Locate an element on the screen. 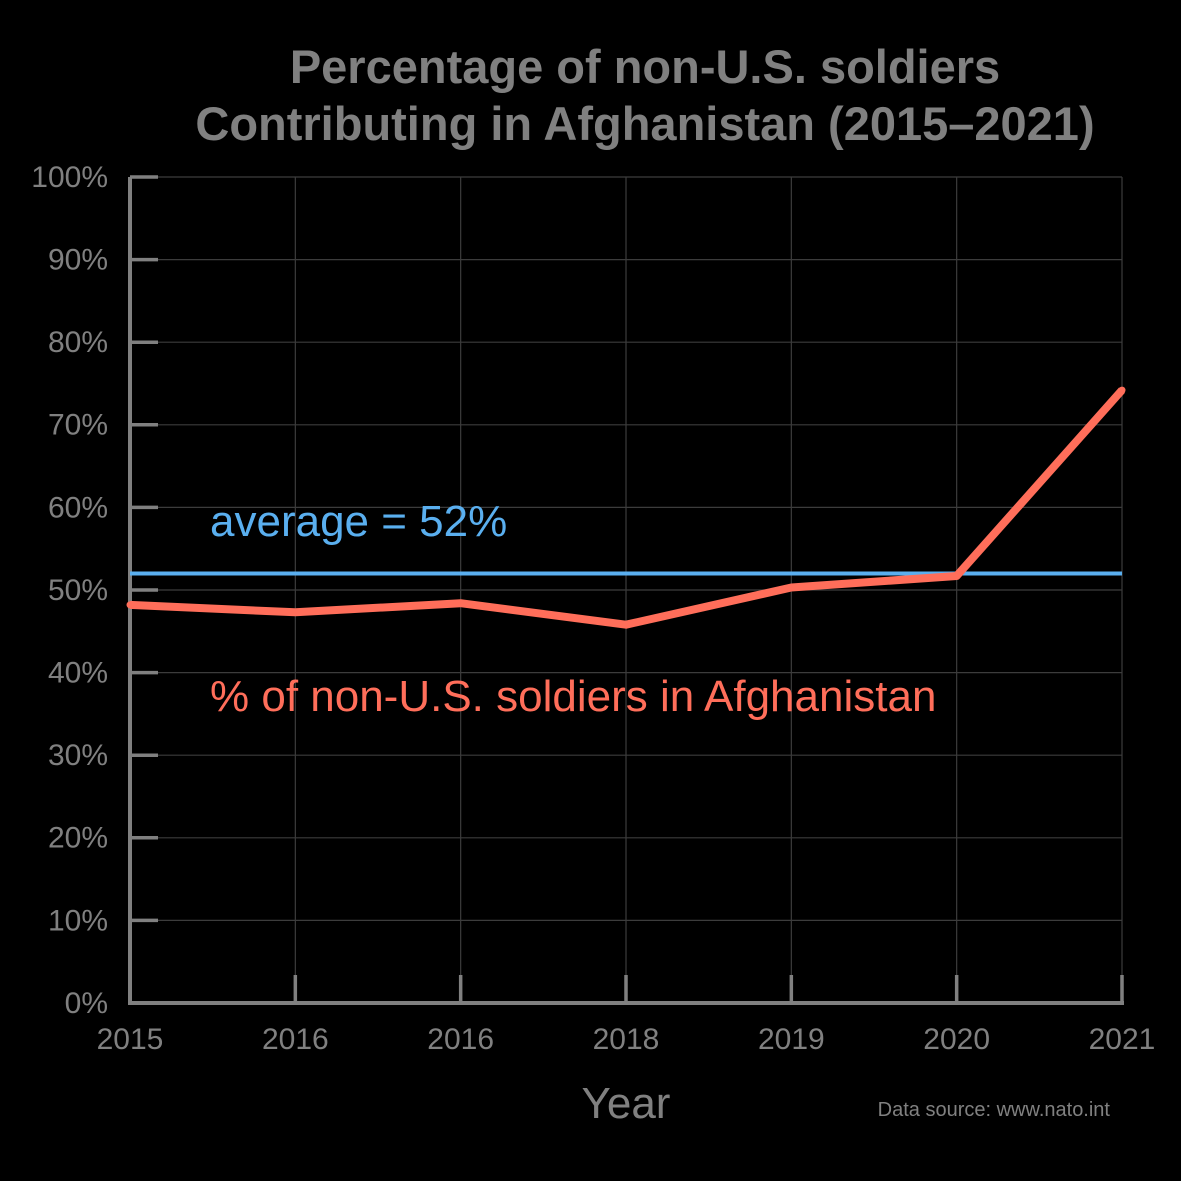 The height and width of the screenshot is (1181, 1181). y-tick-label: 70% is located at coordinates (78, 425).